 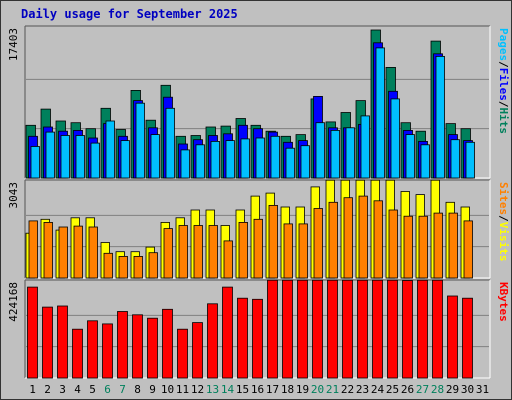 What do you see at coordinates (152, 389) in the screenshot?
I see `day-label-9: 9` at bounding box center [152, 389].